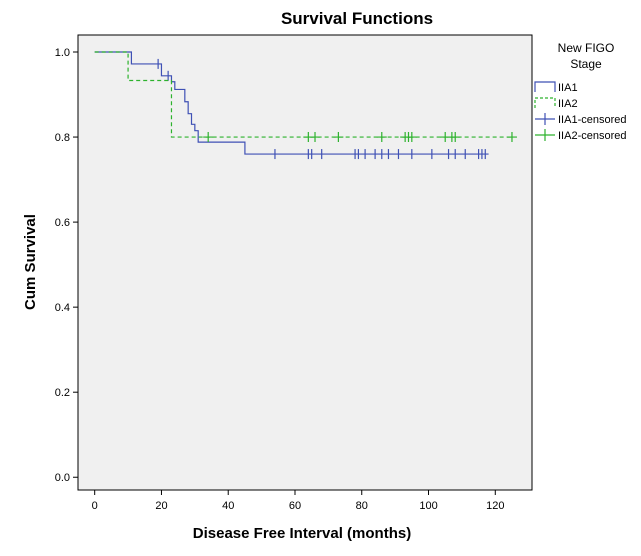 Image resolution: width=641 pixels, height=556 pixels. Describe the element at coordinates (545, 102) in the screenshot. I see `legend-symbol-iia2` at that location.